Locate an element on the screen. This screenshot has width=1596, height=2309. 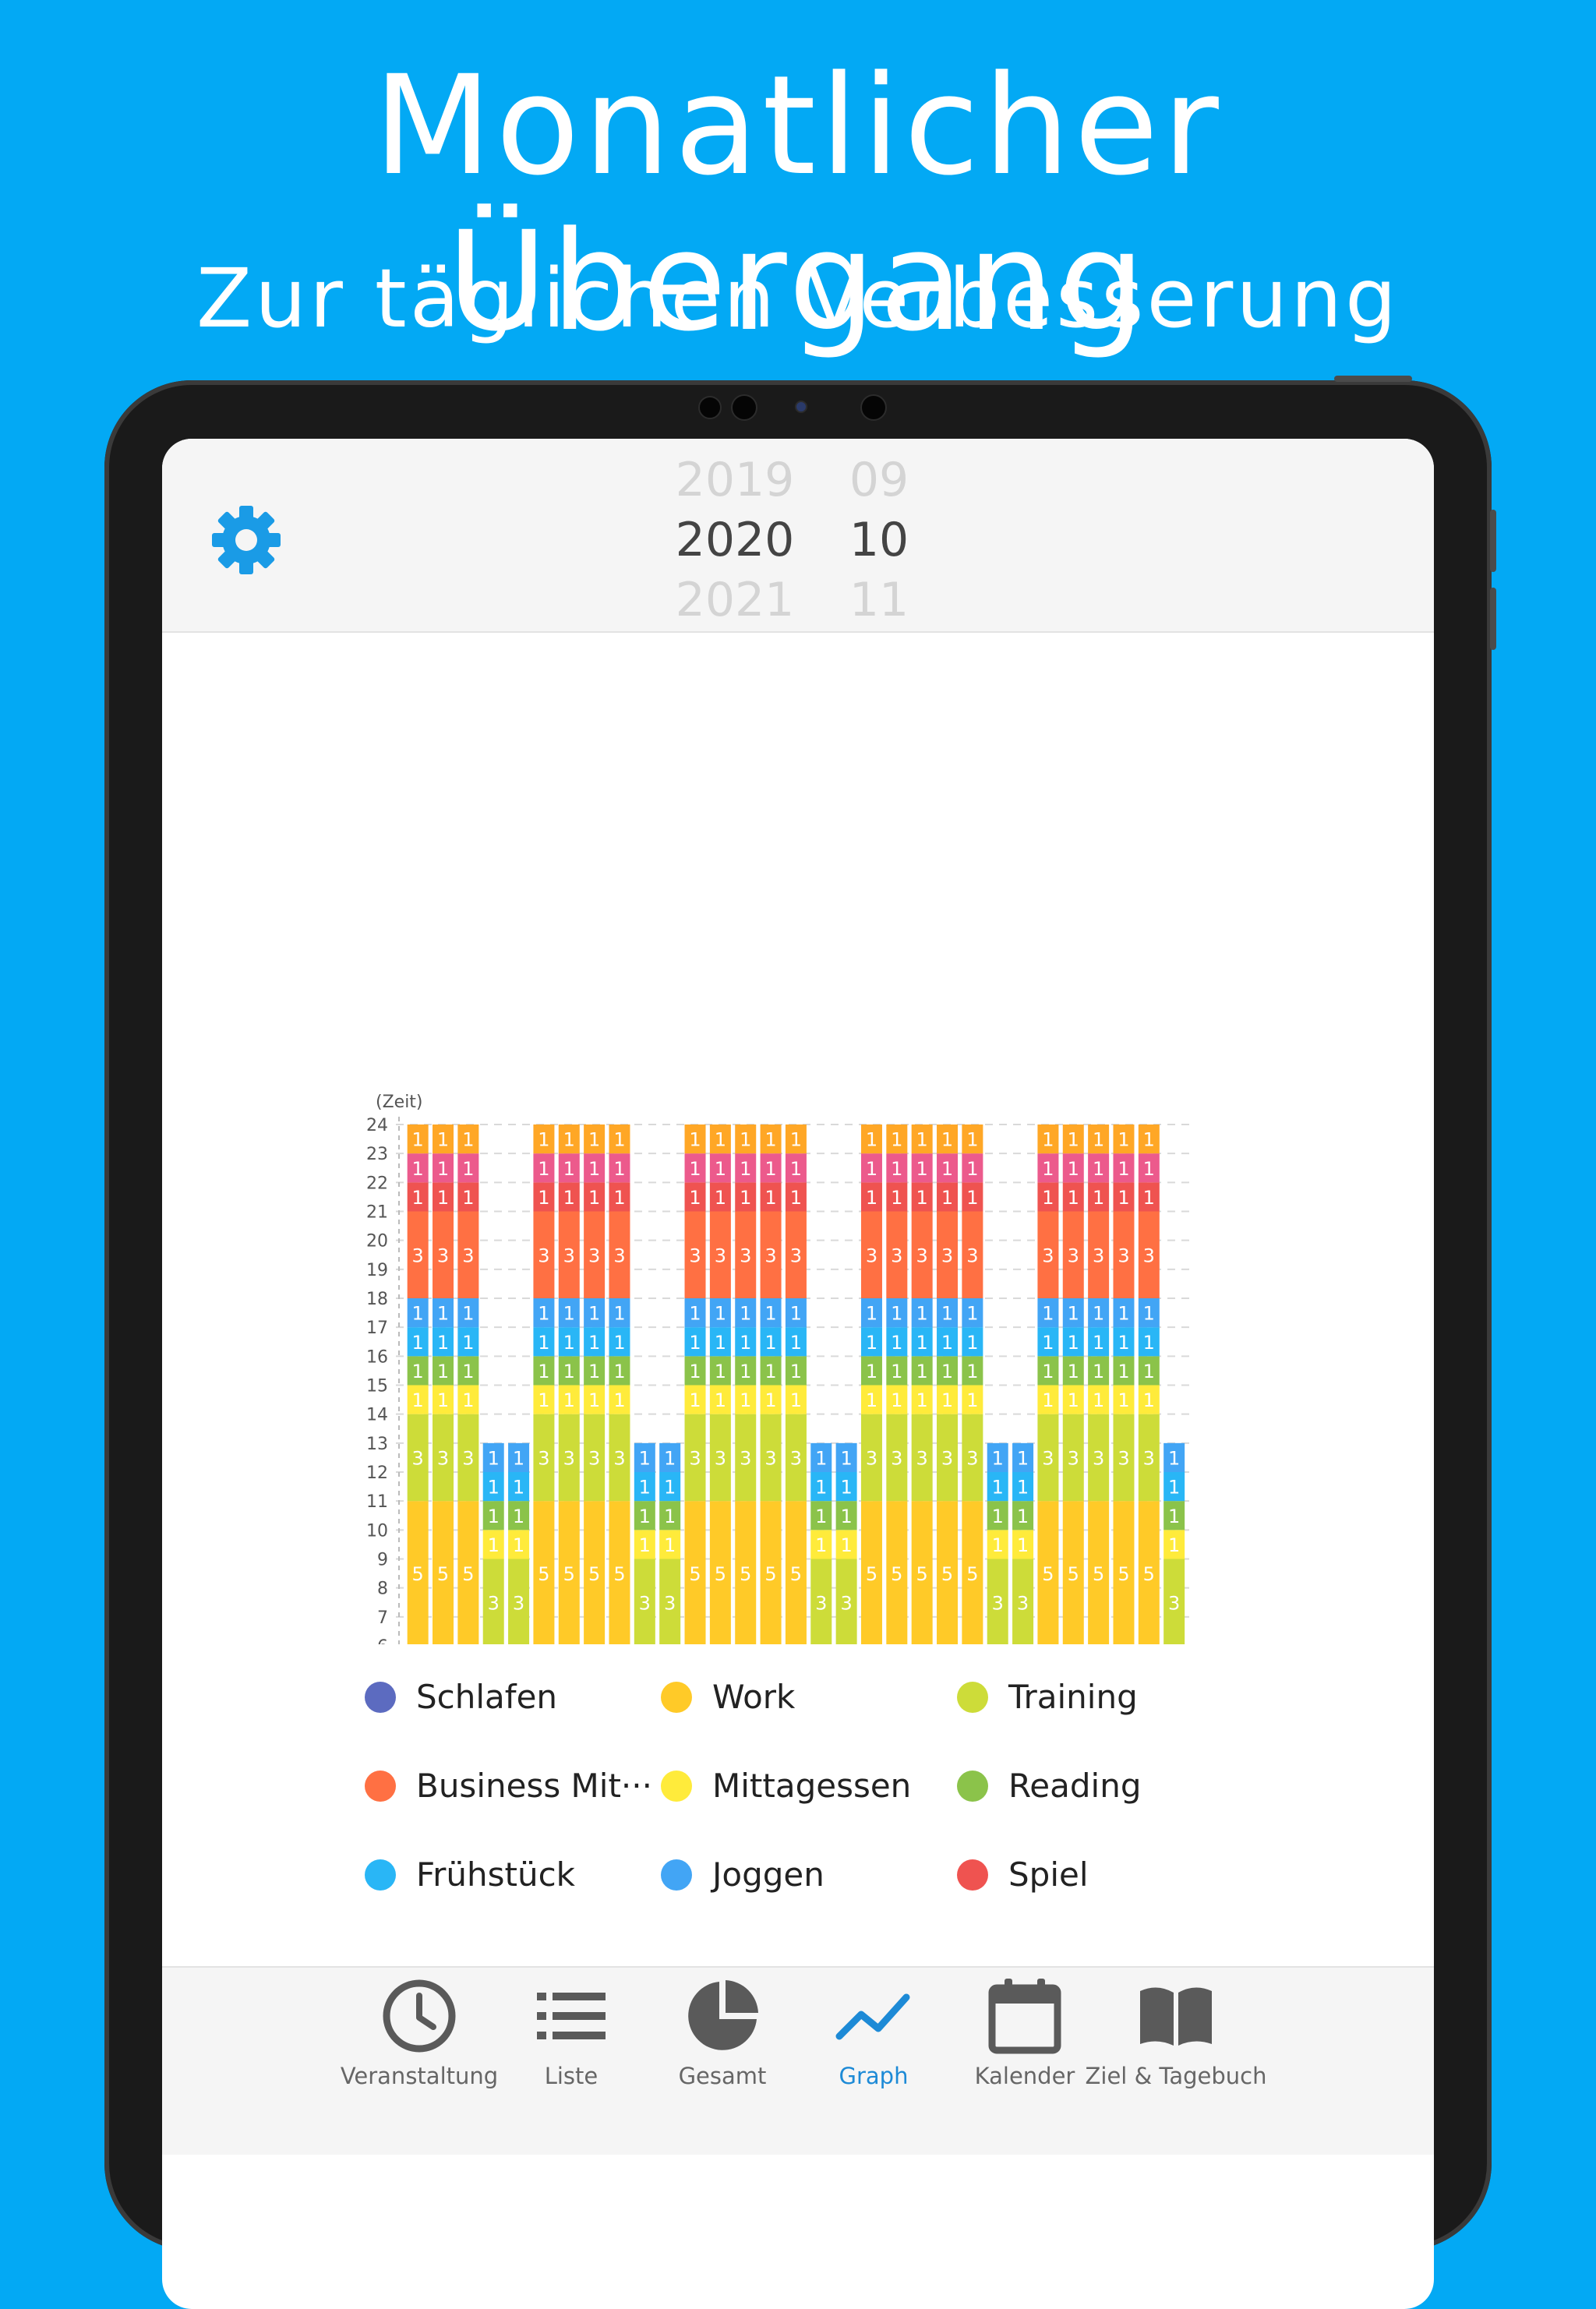
year-next: 2021 is located at coordinates (735, 600).